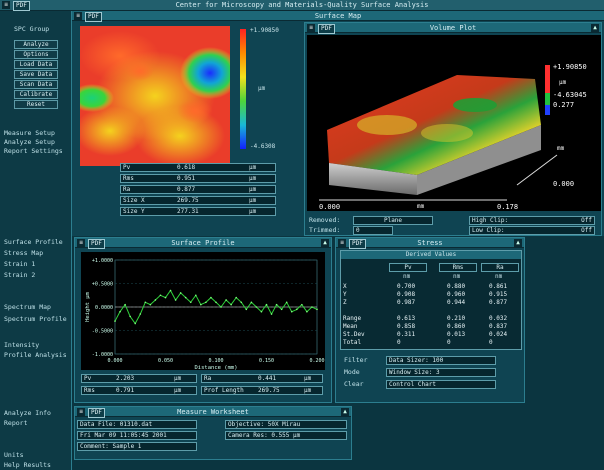 The height and width of the screenshot is (470, 604). What do you see at coordinates (441, 384) in the screenshot?
I see `clear-field: Control Chart` at bounding box center [441, 384].